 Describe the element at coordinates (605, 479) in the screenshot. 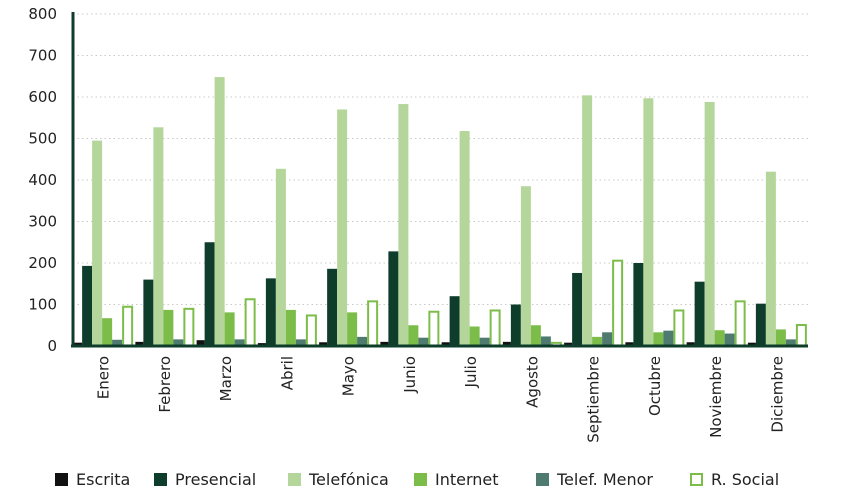

I see `legend-label: Telef. Menor` at that location.